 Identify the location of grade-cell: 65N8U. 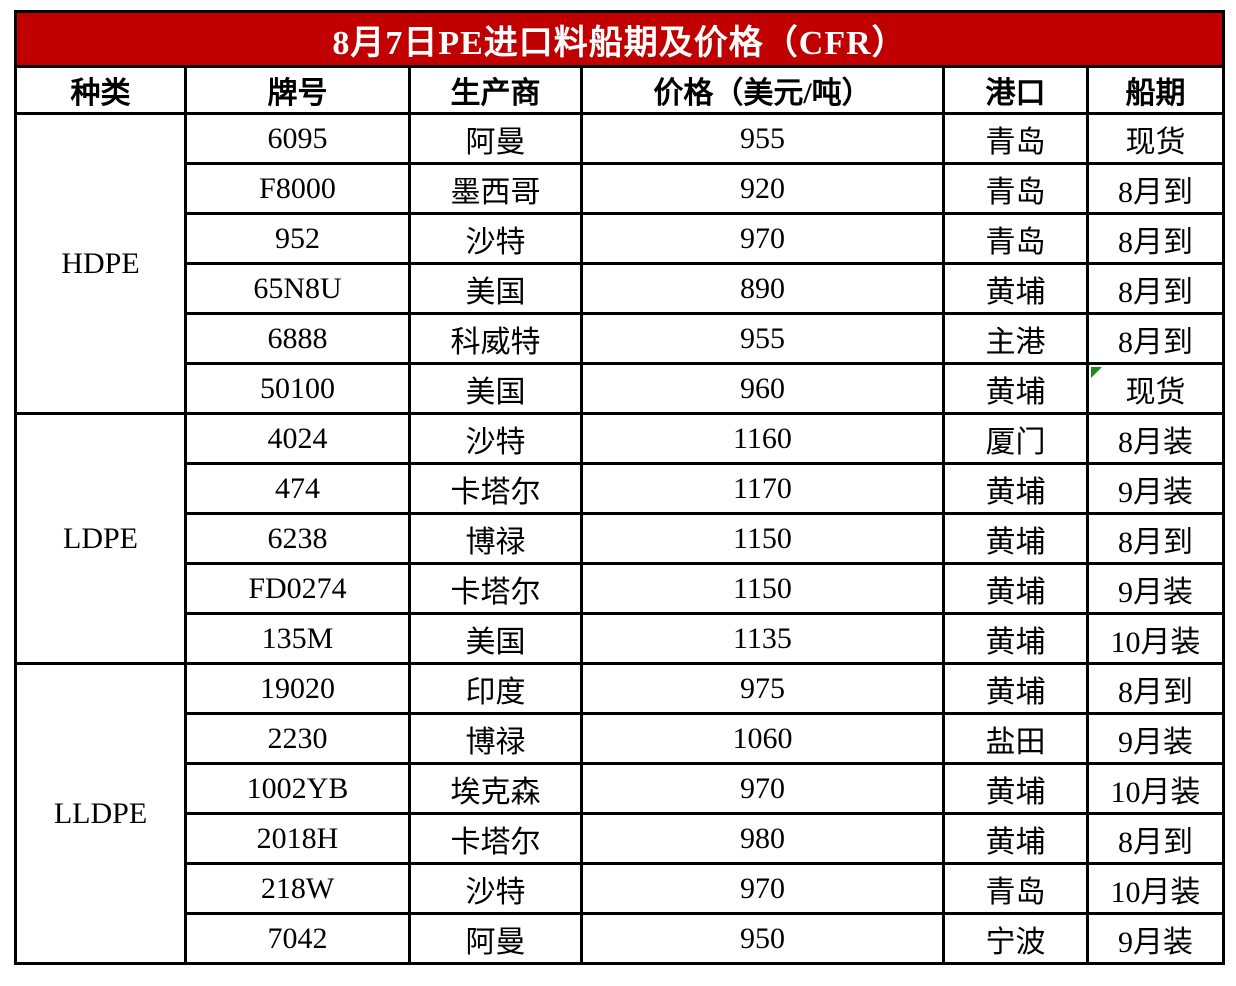
(297, 288).